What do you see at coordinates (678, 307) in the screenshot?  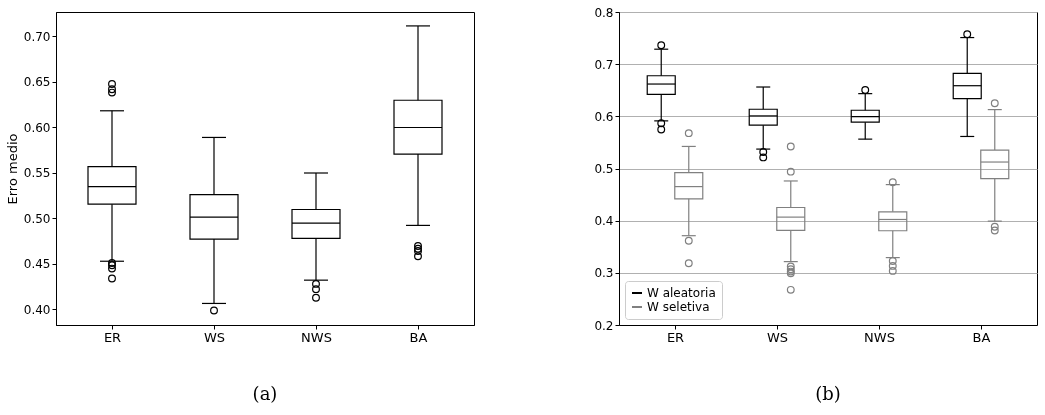 I see `legend-label: W seletiva` at bounding box center [678, 307].